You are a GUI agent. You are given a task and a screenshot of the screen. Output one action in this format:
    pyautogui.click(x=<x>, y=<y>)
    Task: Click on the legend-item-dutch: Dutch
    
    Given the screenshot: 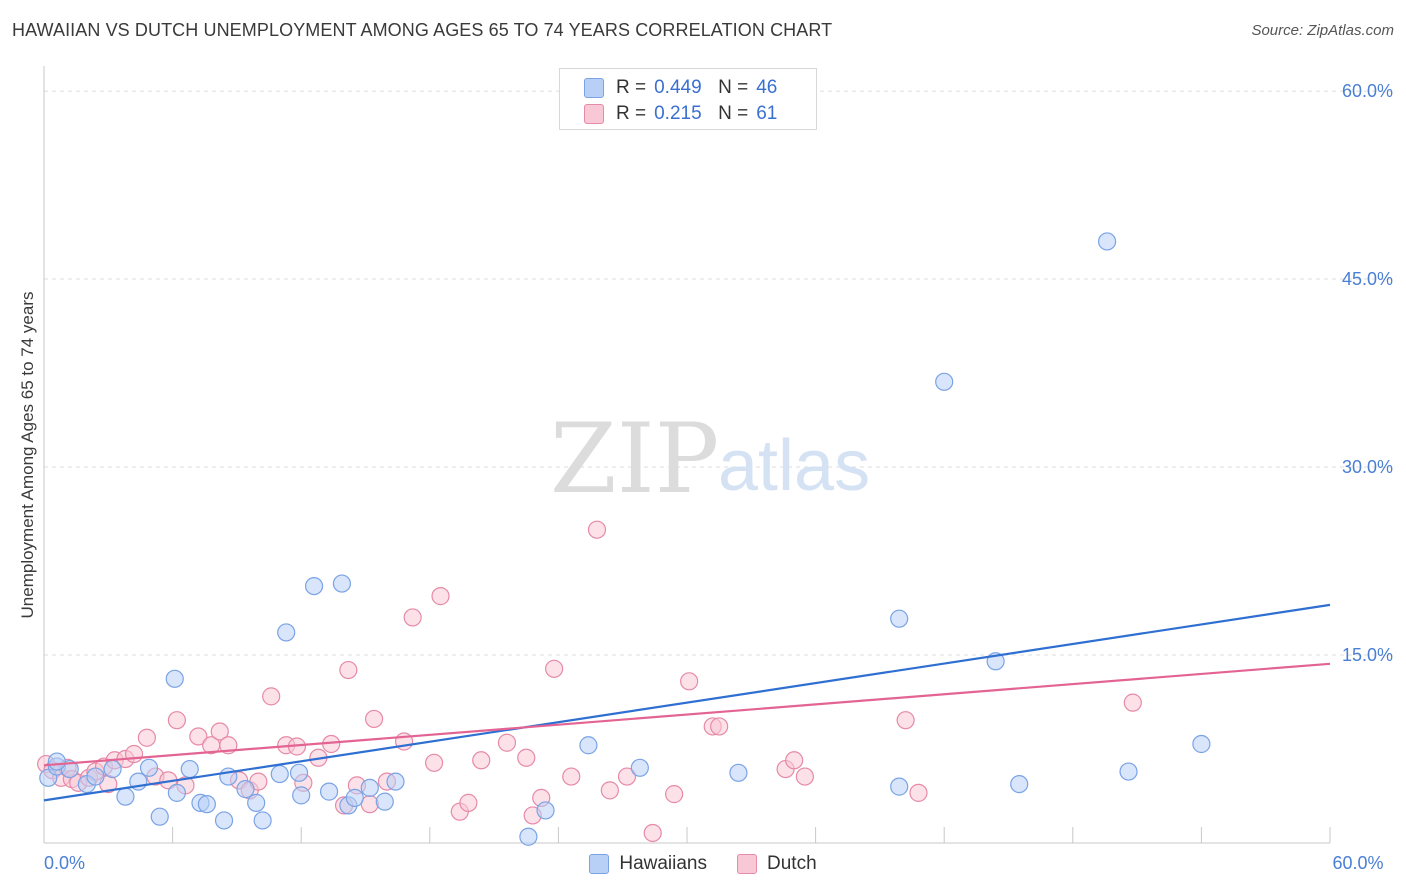 What is the action you would take?
    pyautogui.click(x=777, y=864)
    